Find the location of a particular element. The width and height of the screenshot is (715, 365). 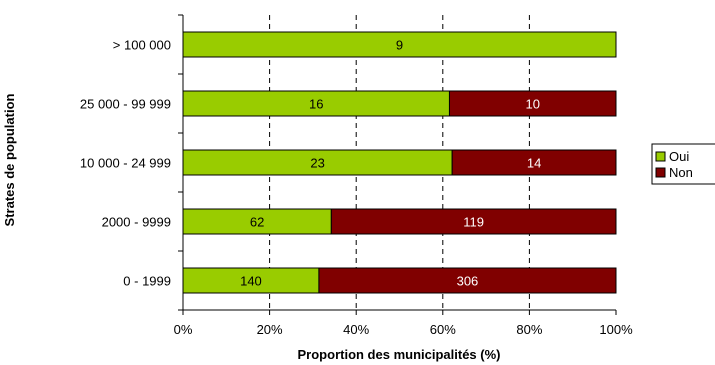

data-label: 306 is located at coordinates (468, 281).